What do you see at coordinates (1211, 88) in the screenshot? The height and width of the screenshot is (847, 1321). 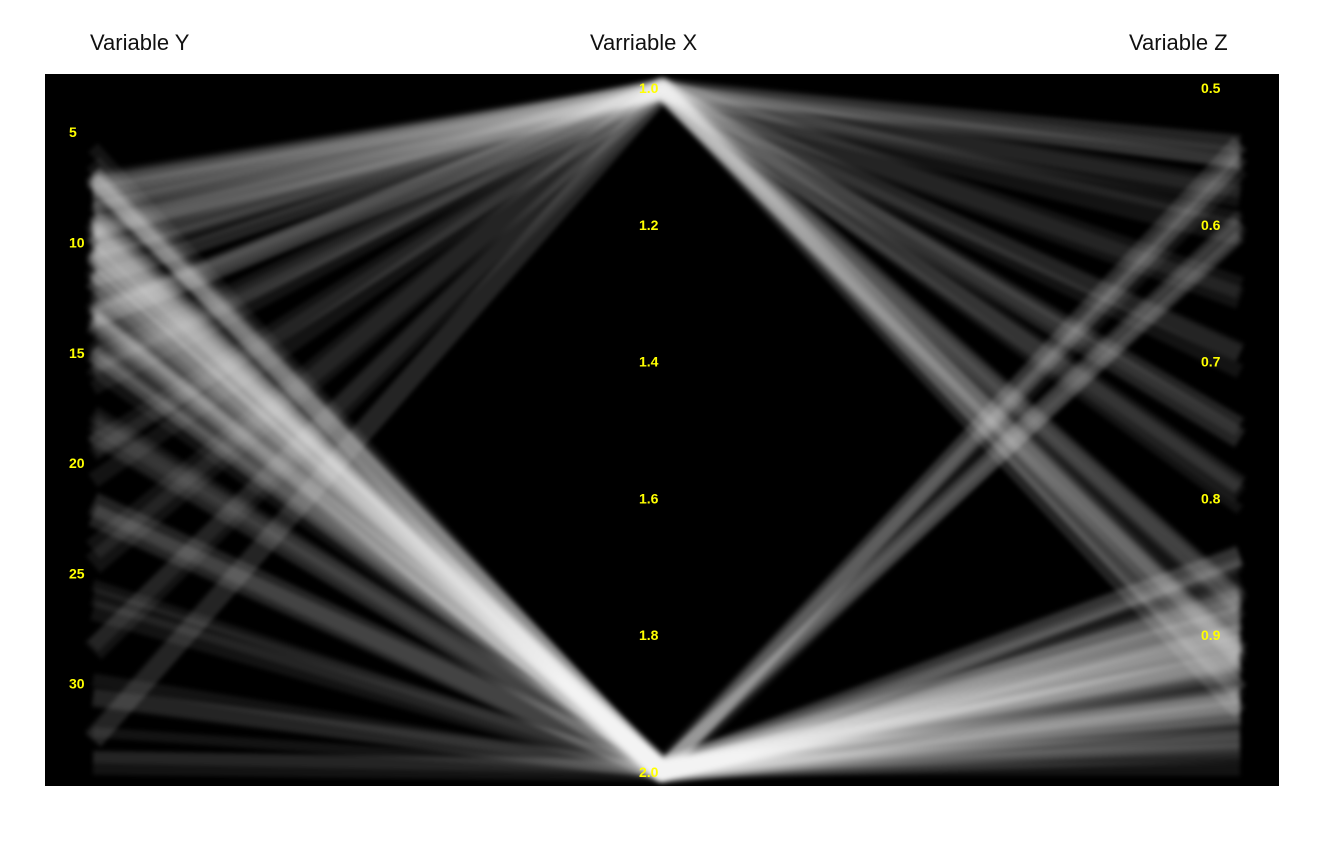 I see `tick-label-z: 0.5` at bounding box center [1211, 88].